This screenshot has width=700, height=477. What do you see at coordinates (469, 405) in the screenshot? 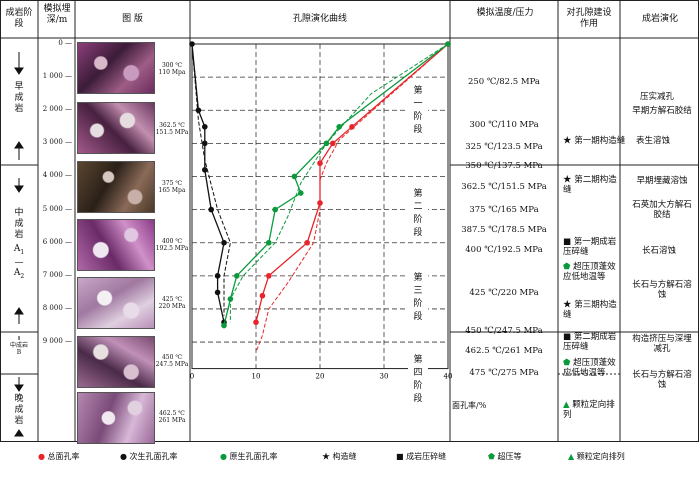
I see `x-axis-label: 面孔率/%` at bounding box center [469, 405].